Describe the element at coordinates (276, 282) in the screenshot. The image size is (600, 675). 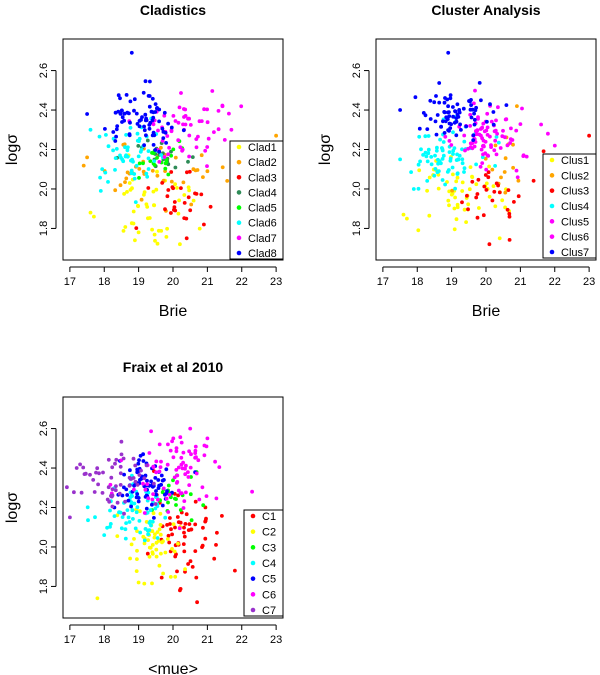
I see `x-tick-label: 23` at that location.